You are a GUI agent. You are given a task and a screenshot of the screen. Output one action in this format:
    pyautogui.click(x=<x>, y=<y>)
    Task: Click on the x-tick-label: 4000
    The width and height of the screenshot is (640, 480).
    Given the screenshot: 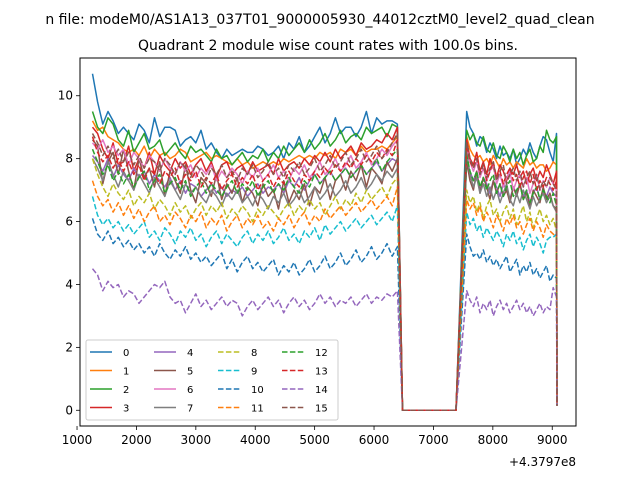 What is the action you would take?
    pyautogui.click(x=255, y=440)
    